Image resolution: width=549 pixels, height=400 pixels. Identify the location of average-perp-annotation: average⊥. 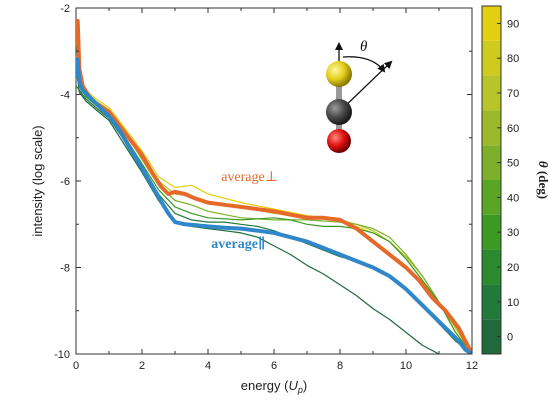
(249, 177).